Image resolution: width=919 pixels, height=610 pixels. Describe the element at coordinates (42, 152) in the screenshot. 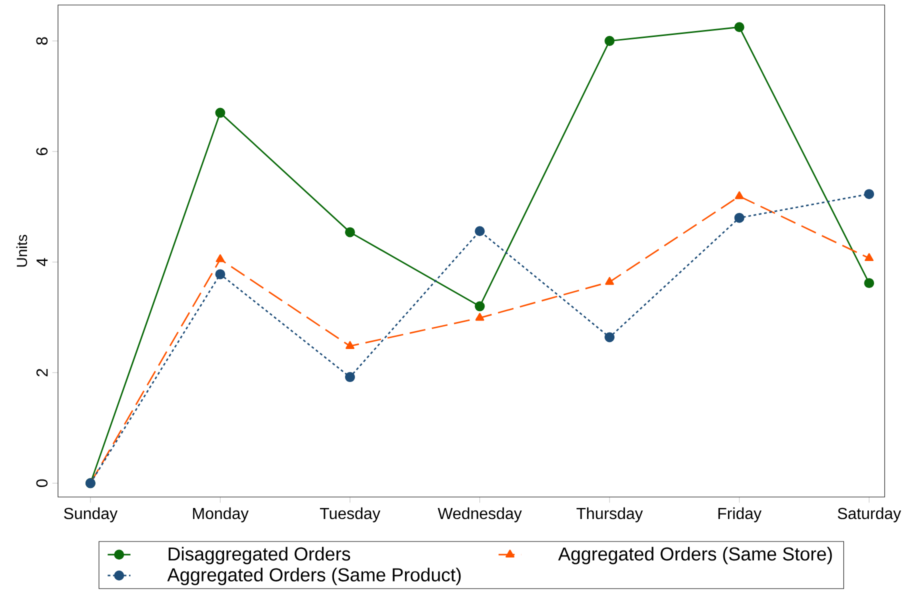

I see `y-tick-label: 6` at that location.